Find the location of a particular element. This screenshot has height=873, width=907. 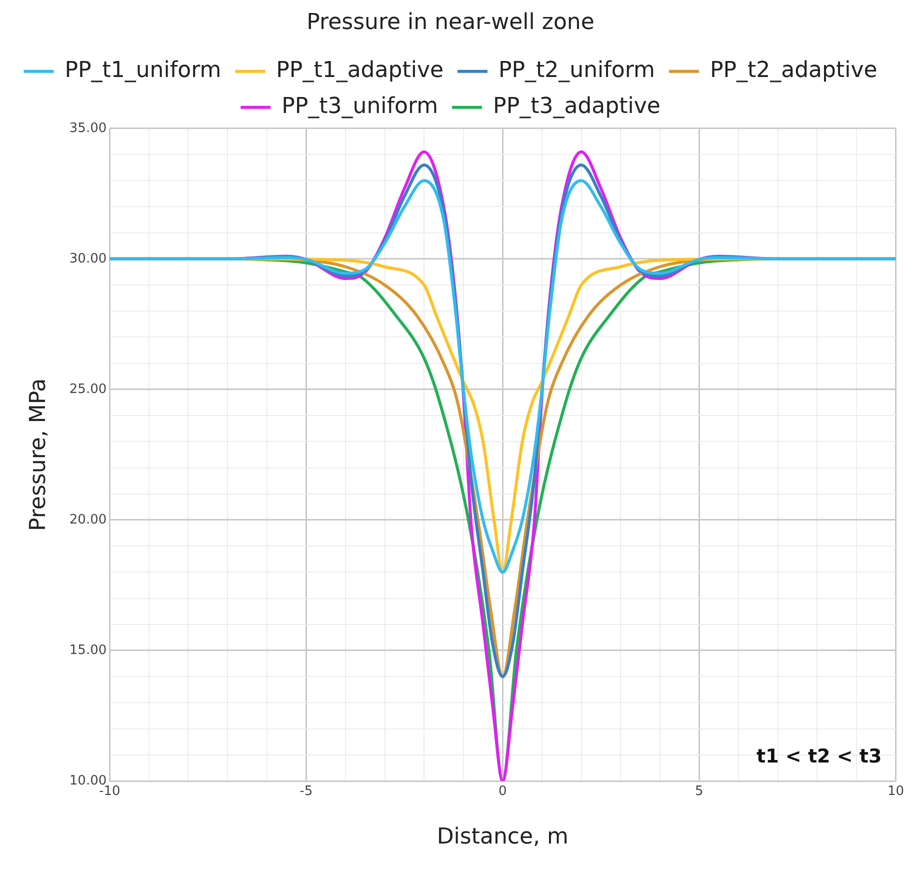

y-tick-label: 35.00 is located at coordinates (88, 128).